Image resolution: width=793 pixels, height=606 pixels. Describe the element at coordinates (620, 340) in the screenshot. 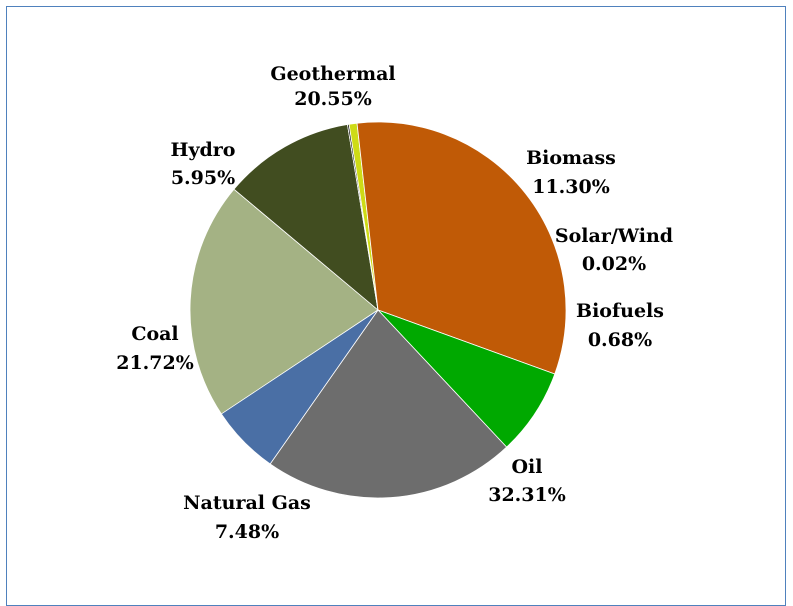

I see `slice-value-biofuels: 0.68%` at that location.